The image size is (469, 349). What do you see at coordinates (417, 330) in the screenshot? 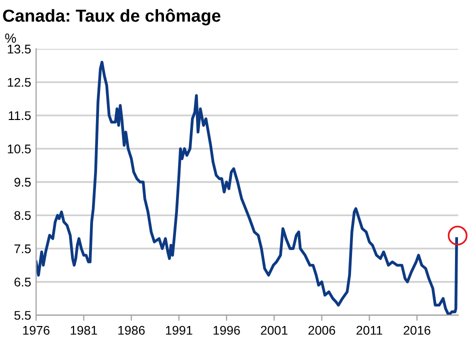
I see `x-tick-label: 2016` at bounding box center [417, 330].